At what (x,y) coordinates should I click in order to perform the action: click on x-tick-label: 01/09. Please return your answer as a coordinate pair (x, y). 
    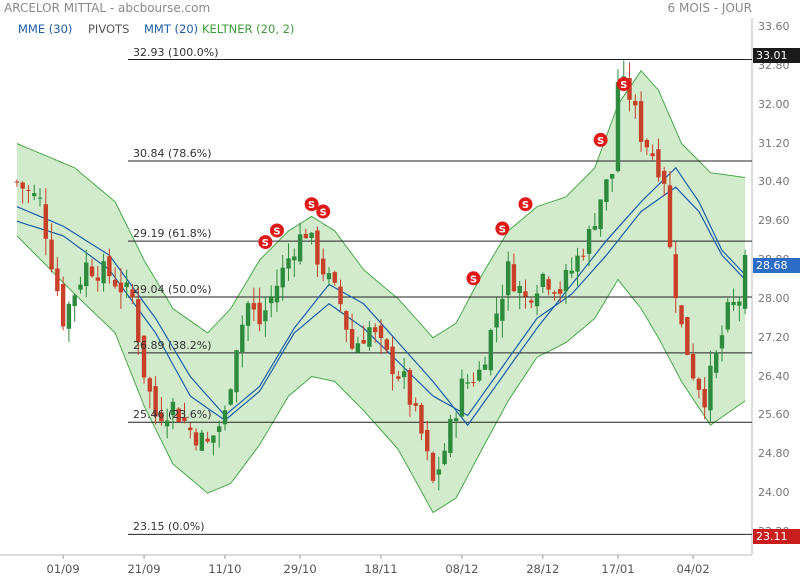
    Looking at the image, I should click on (63, 569).